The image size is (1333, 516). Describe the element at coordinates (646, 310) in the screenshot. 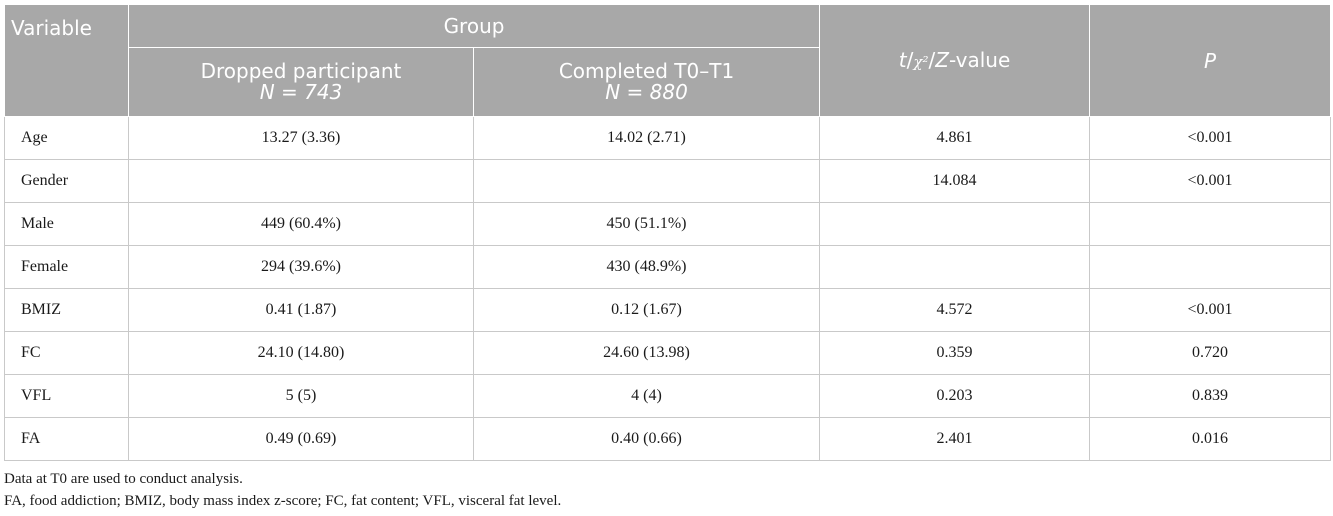

I see `cell-completed: 0.12 (1.67)` at that location.